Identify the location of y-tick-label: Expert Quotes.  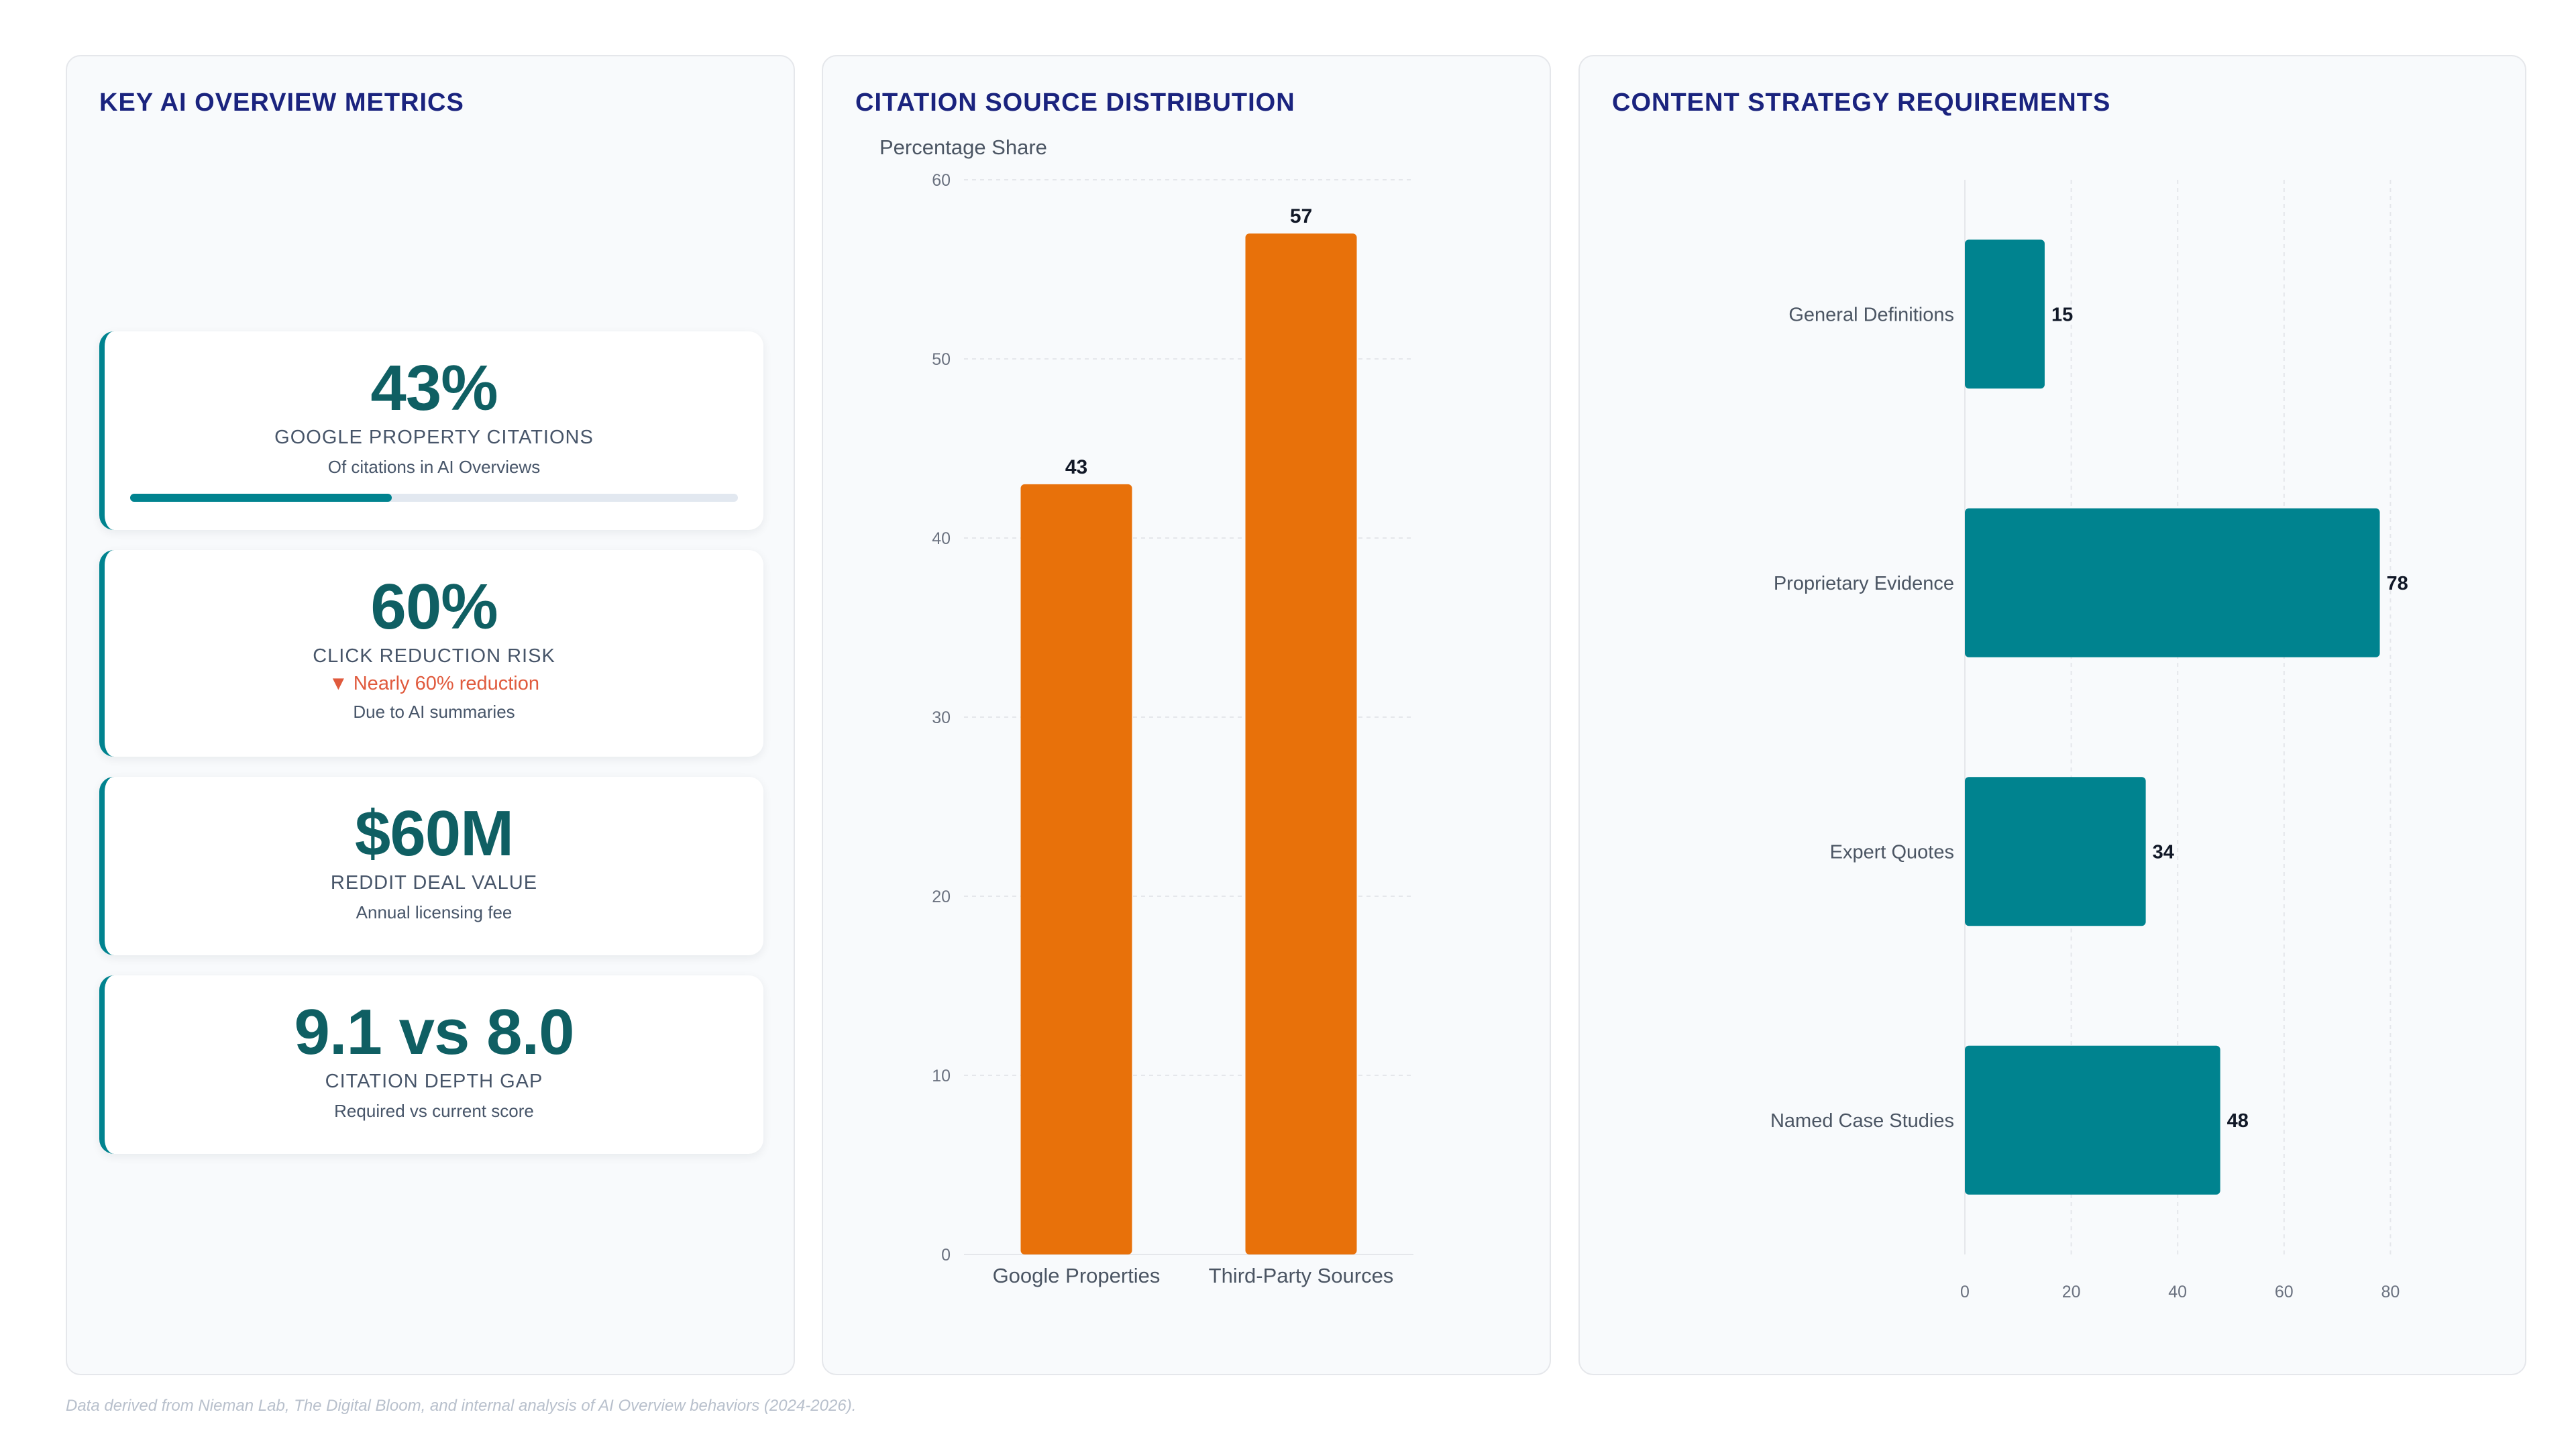
(1892, 852).